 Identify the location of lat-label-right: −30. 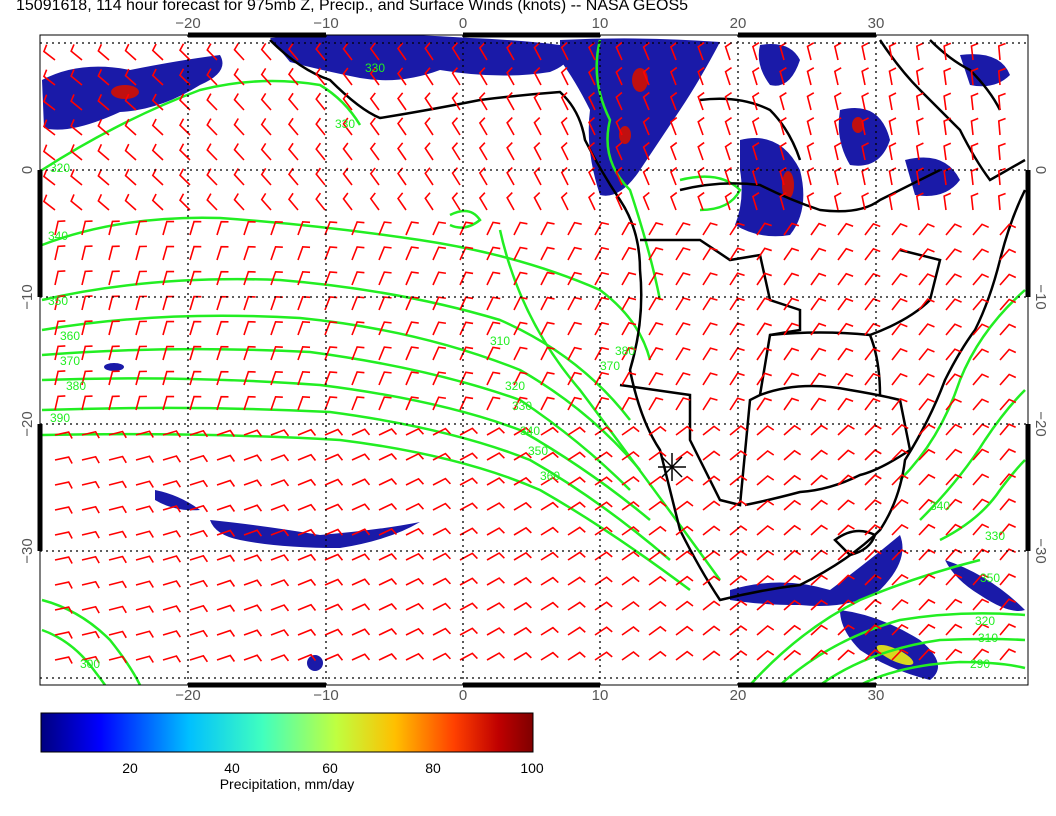
(1040, 550).